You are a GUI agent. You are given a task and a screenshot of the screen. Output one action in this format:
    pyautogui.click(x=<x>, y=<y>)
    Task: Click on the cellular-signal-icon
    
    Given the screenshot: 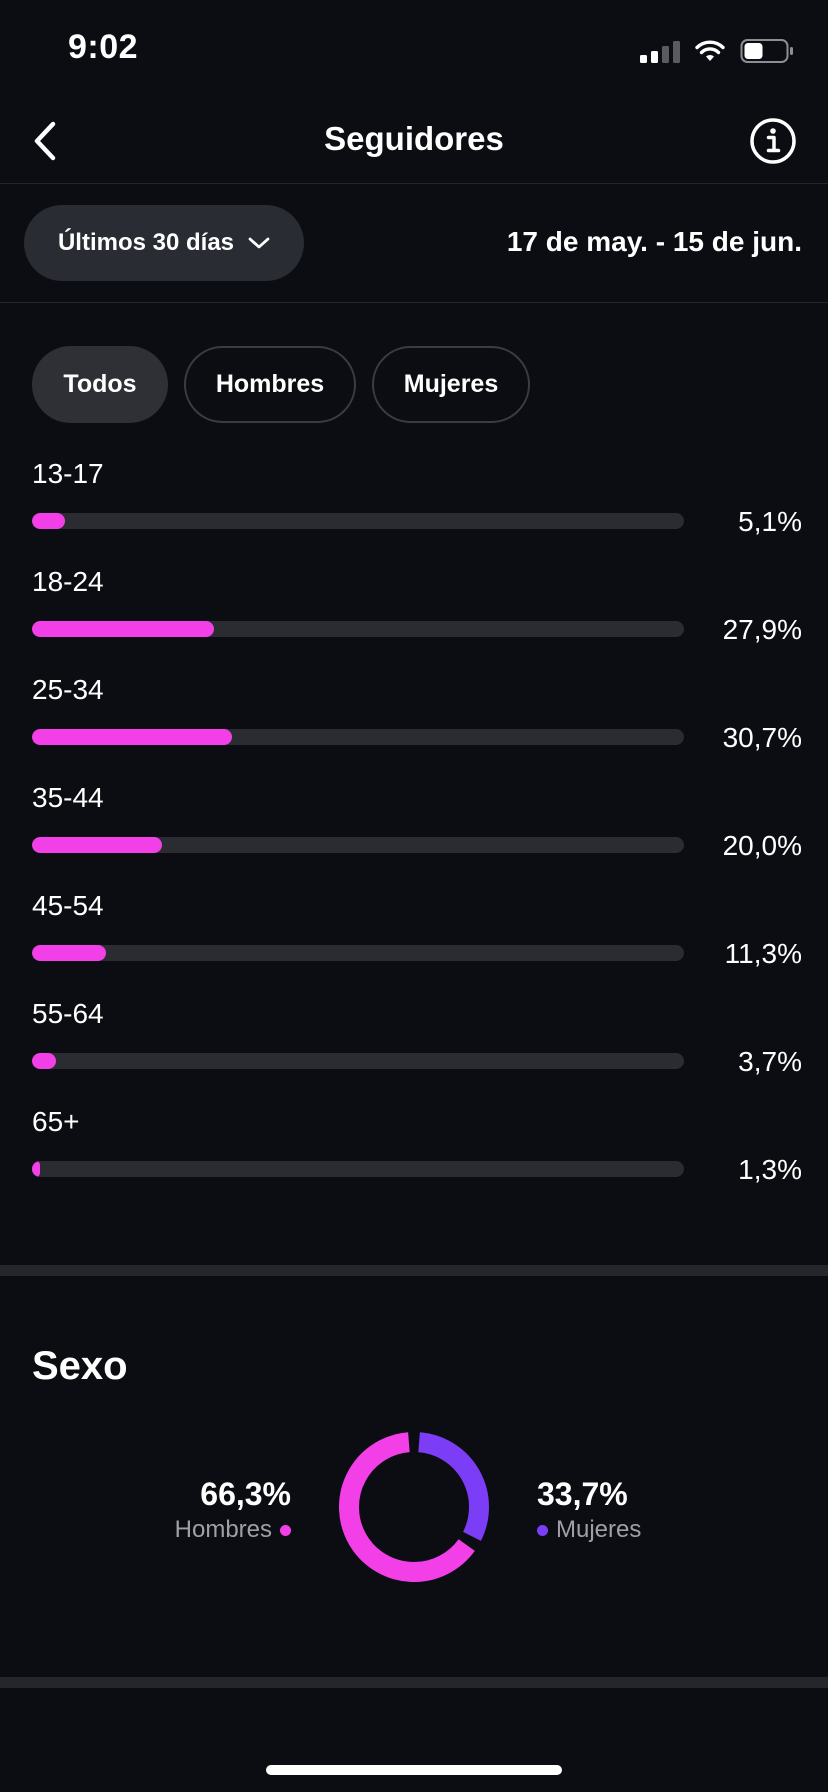 What is the action you would take?
    pyautogui.click(x=660, y=51)
    